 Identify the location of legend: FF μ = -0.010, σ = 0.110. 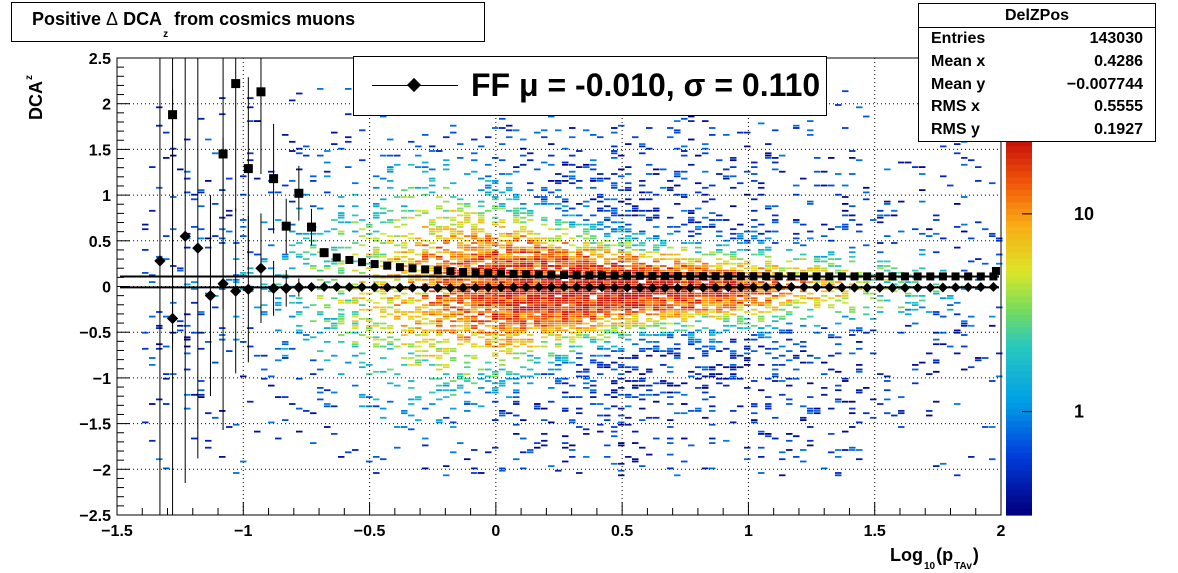
(590, 86).